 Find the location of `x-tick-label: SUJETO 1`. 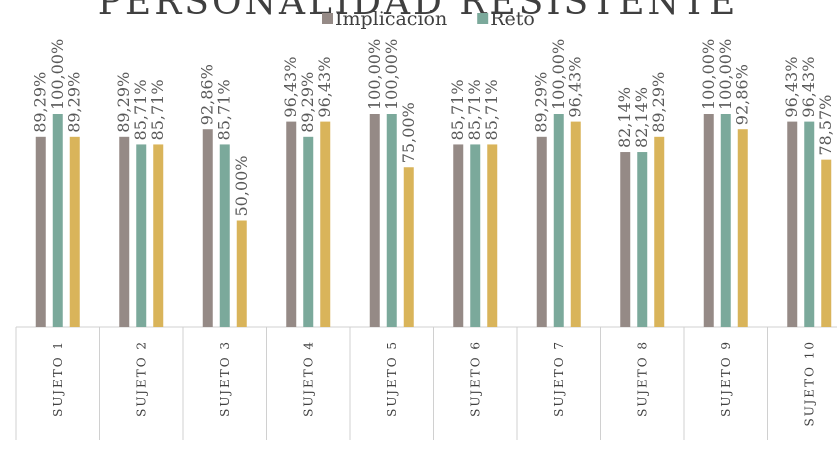

x-tick-label: SUJETO 1 is located at coordinates (58, 378).